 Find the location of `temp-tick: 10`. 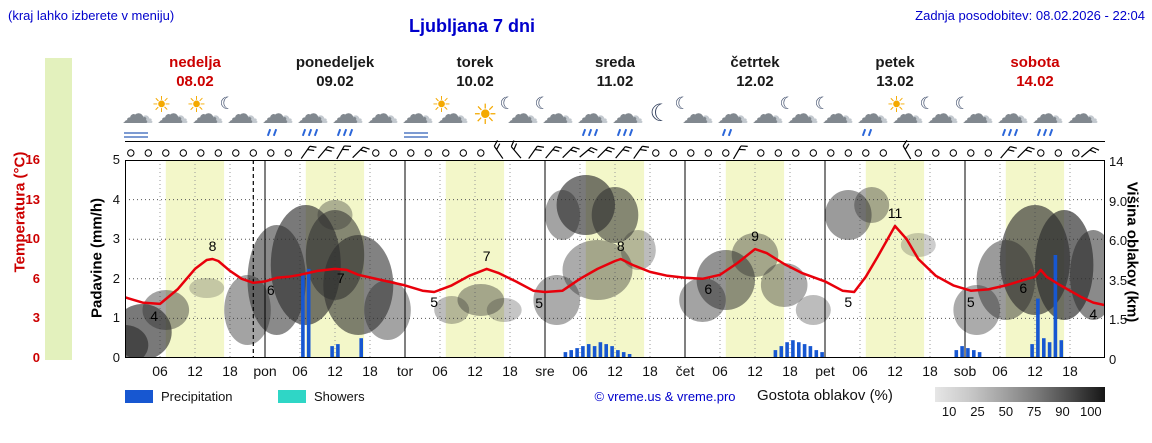

temp-tick: 10 is located at coordinates (32, 239).